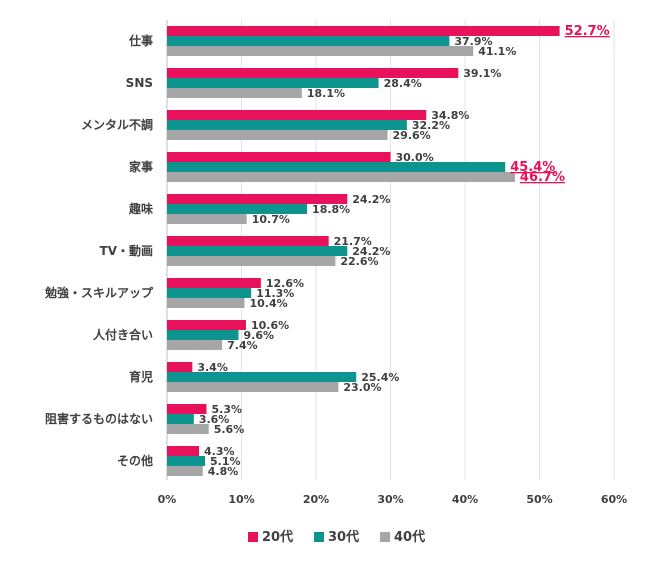  What do you see at coordinates (275, 293) in the screenshot?
I see `data-label: 11.3%` at bounding box center [275, 293].